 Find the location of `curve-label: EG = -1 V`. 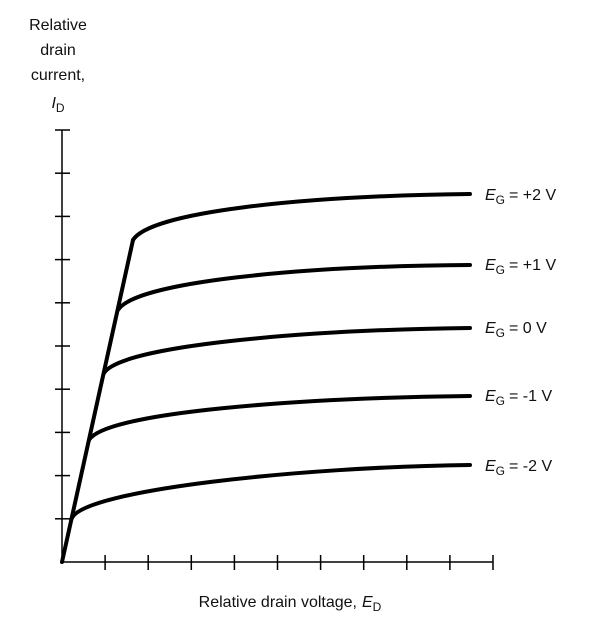

curve-label: EG = -1 V is located at coordinates (518, 398).